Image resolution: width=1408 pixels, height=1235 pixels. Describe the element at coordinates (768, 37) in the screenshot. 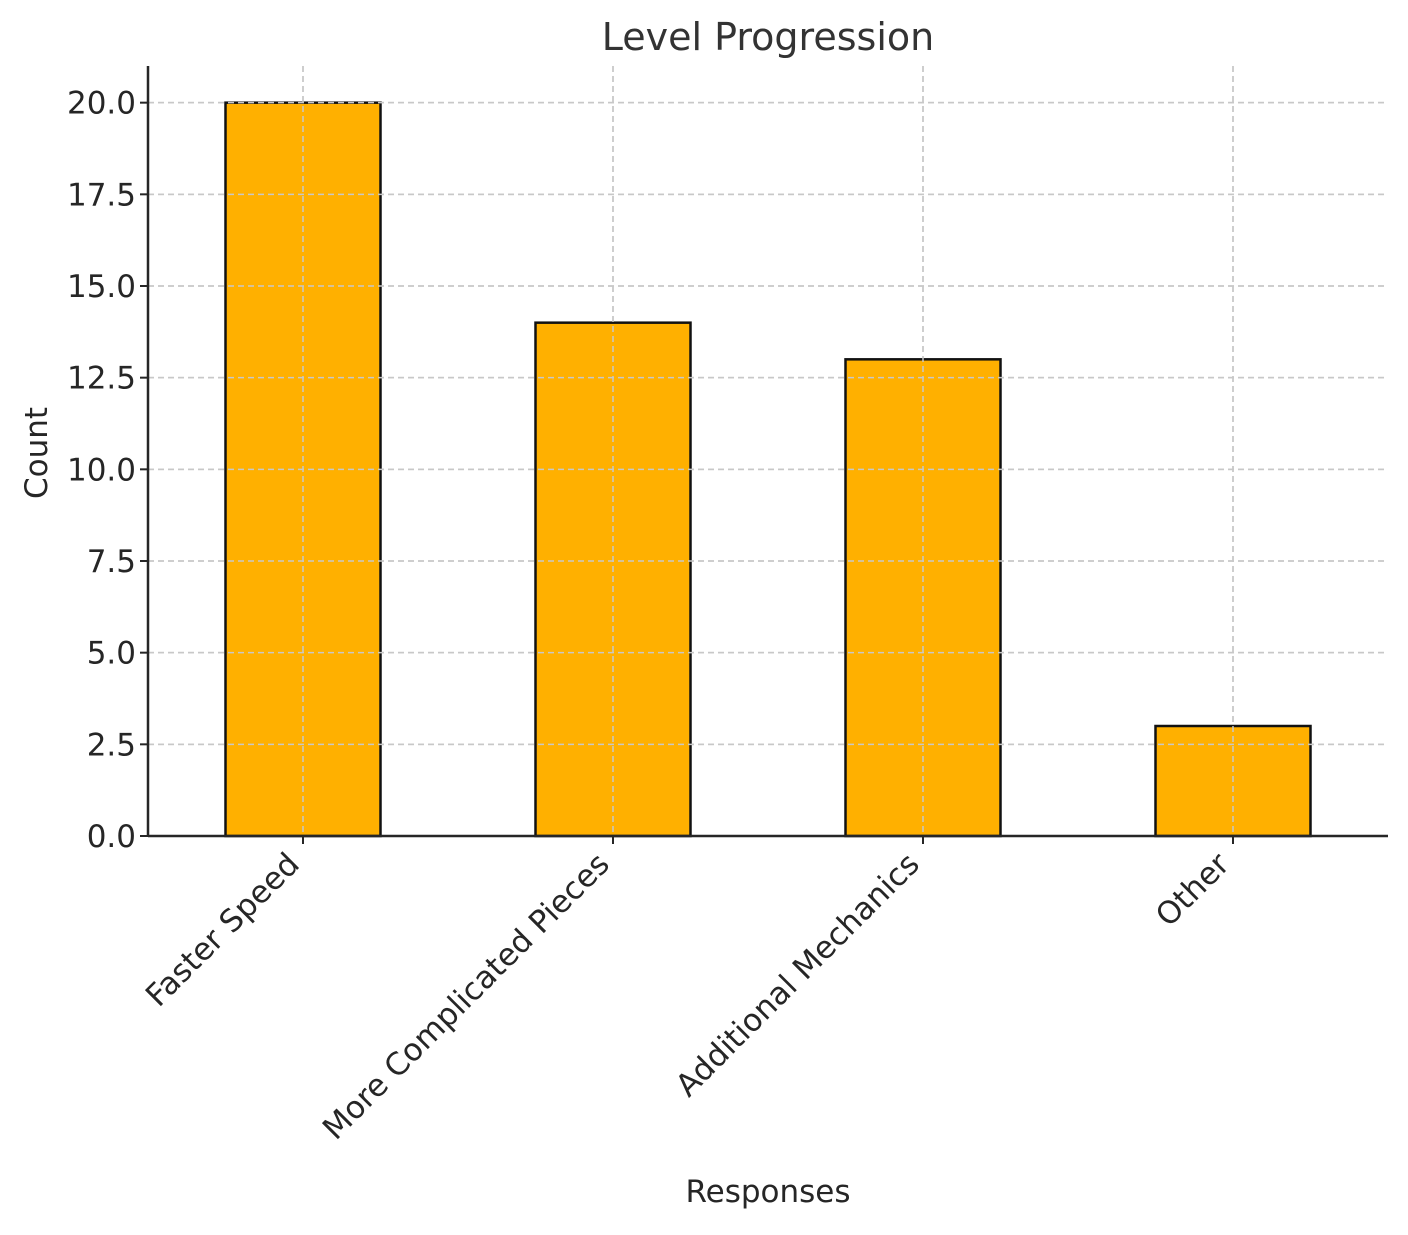

I see `chart-title: Level Progression` at that location.